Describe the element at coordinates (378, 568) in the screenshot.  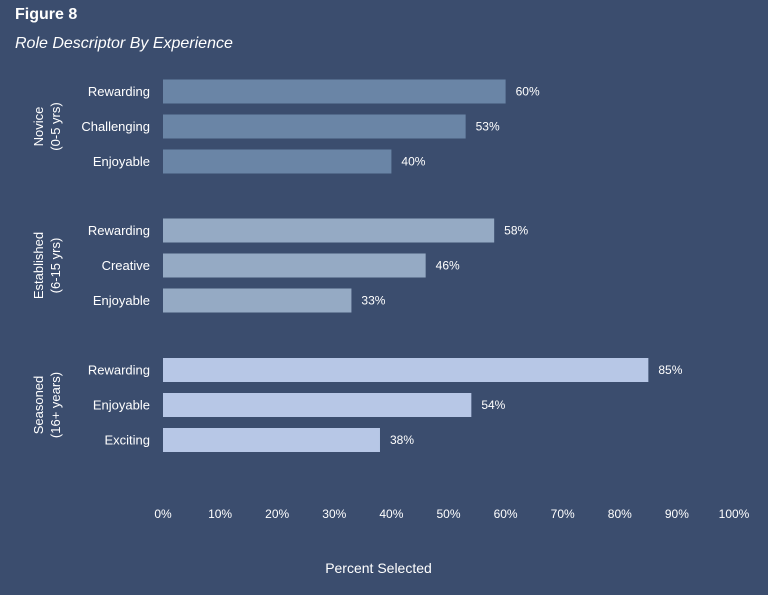
I see `x-axis-title: Percent Selected` at that location.